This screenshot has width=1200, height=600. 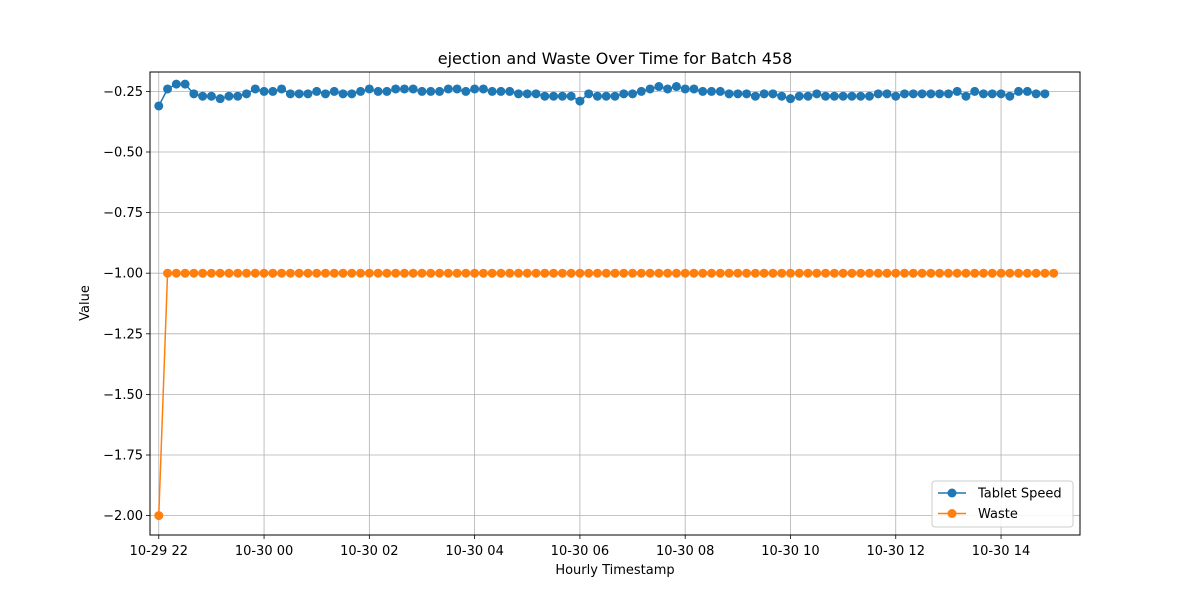 I want to click on x-tick-label: 10-30 08, so click(x=685, y=551).